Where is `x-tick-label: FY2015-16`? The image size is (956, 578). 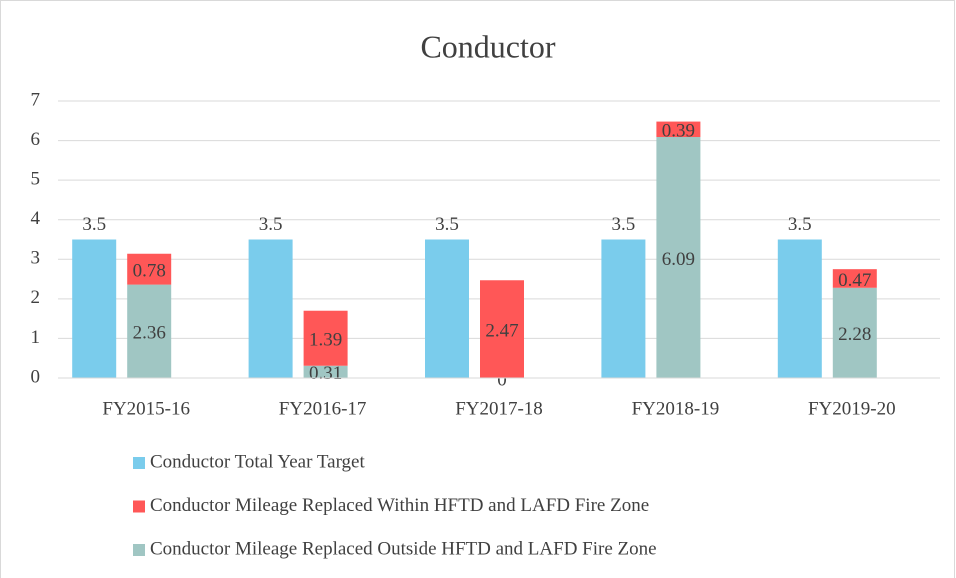
x-tick-label: FY2015-16 is located at coordinates (146, 408).